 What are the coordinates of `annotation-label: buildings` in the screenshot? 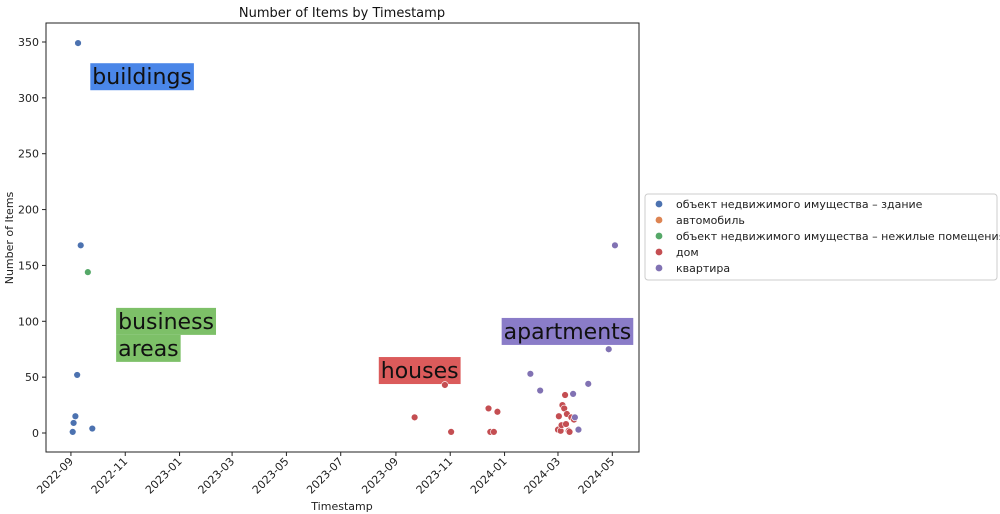 It's located at (142, 77).